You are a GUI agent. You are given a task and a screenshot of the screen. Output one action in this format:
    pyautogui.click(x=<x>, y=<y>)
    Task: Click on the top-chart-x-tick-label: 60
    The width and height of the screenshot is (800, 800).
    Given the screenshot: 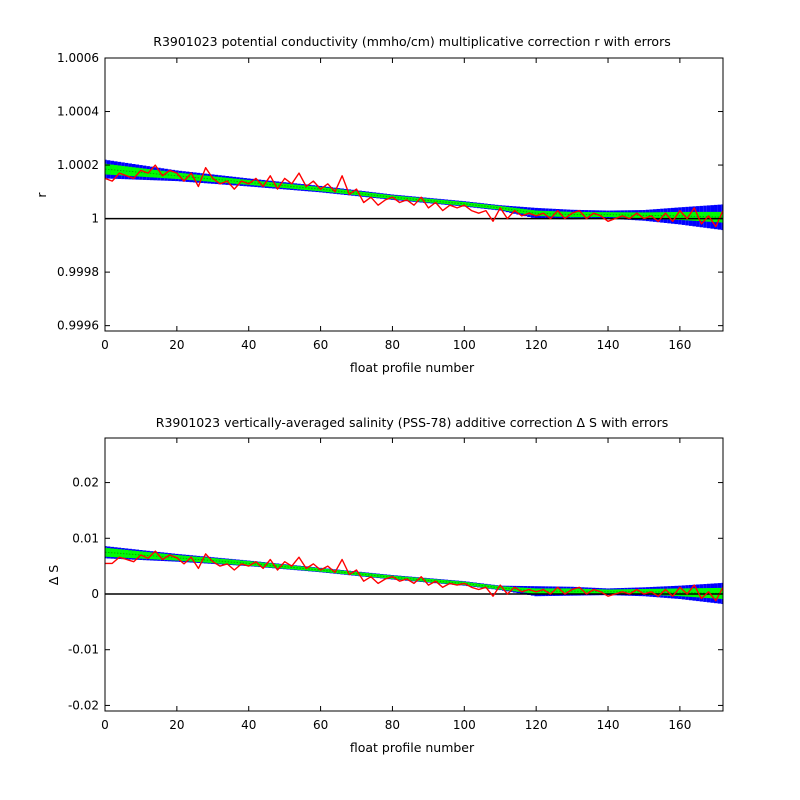 What is the action you would take?
    pyautogui.click(x=320, y=345)
    